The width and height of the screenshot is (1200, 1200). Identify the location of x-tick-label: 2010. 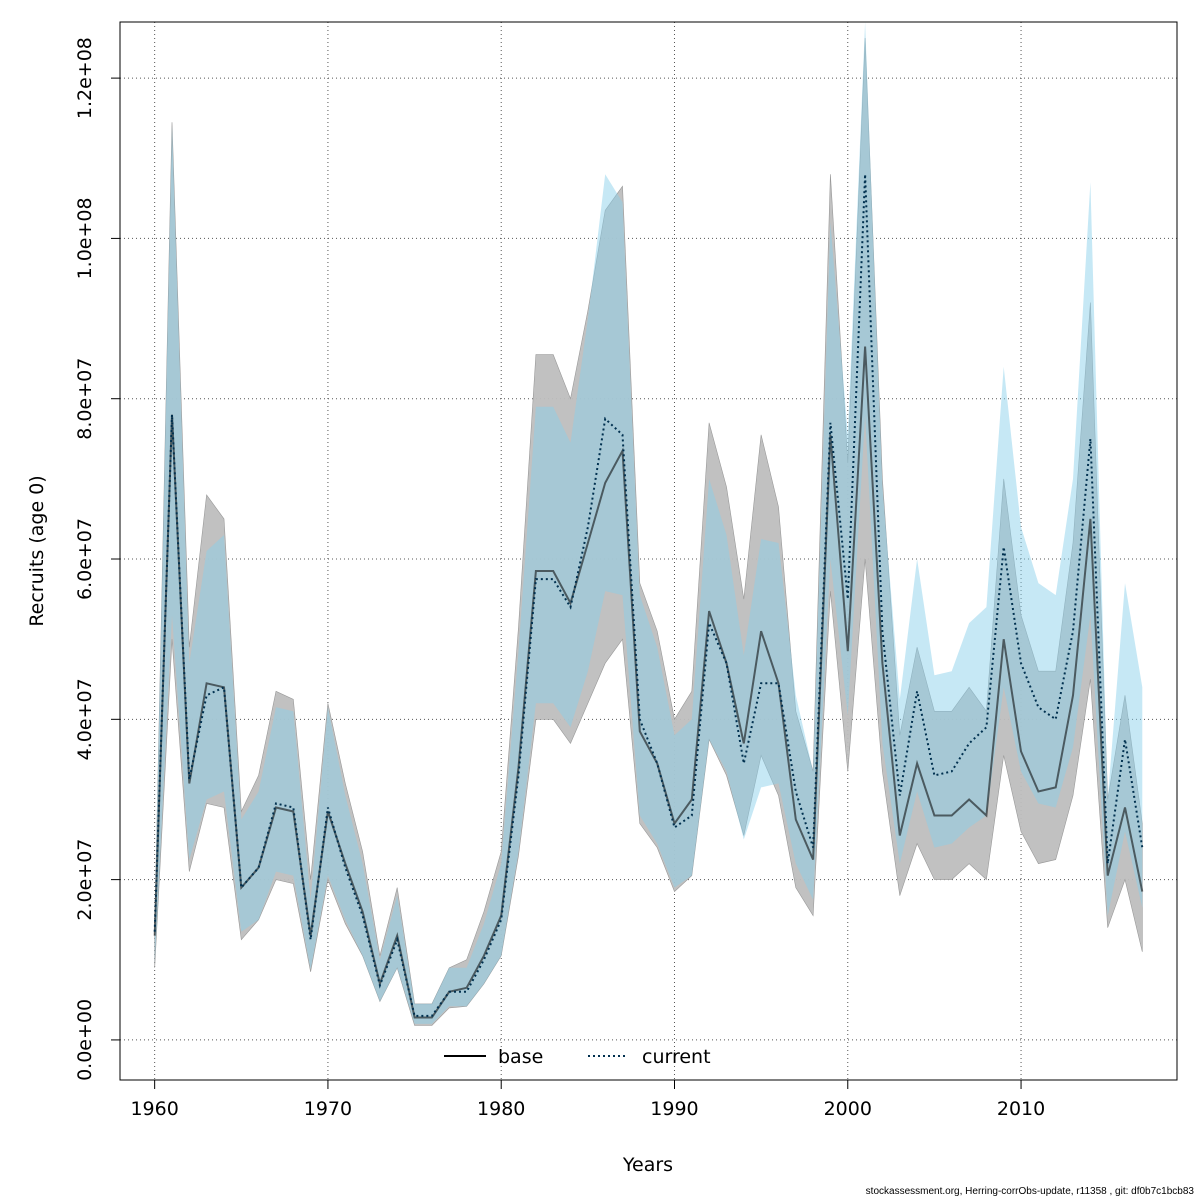
(1021, 1109).